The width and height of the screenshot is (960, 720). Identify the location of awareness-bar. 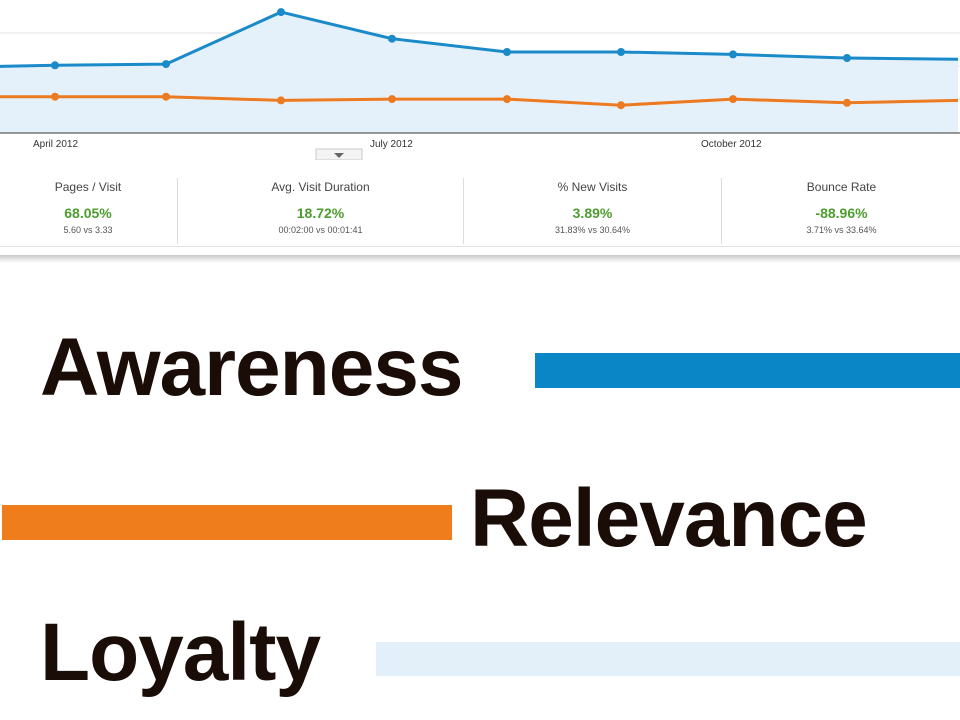
(747, 370).